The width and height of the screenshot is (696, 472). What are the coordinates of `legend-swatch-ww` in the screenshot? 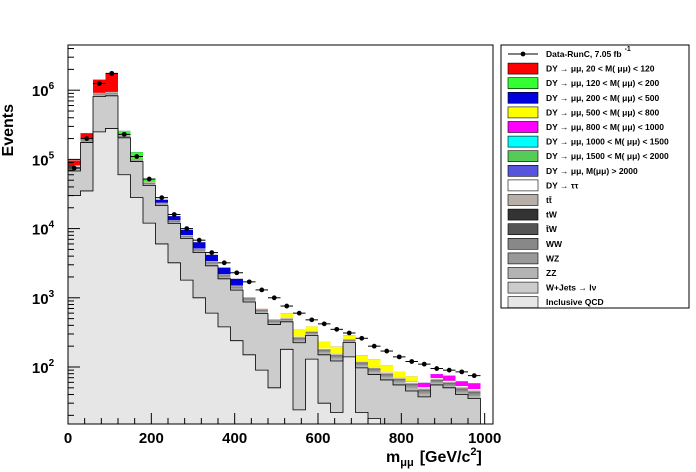 It's located at (523, 244).